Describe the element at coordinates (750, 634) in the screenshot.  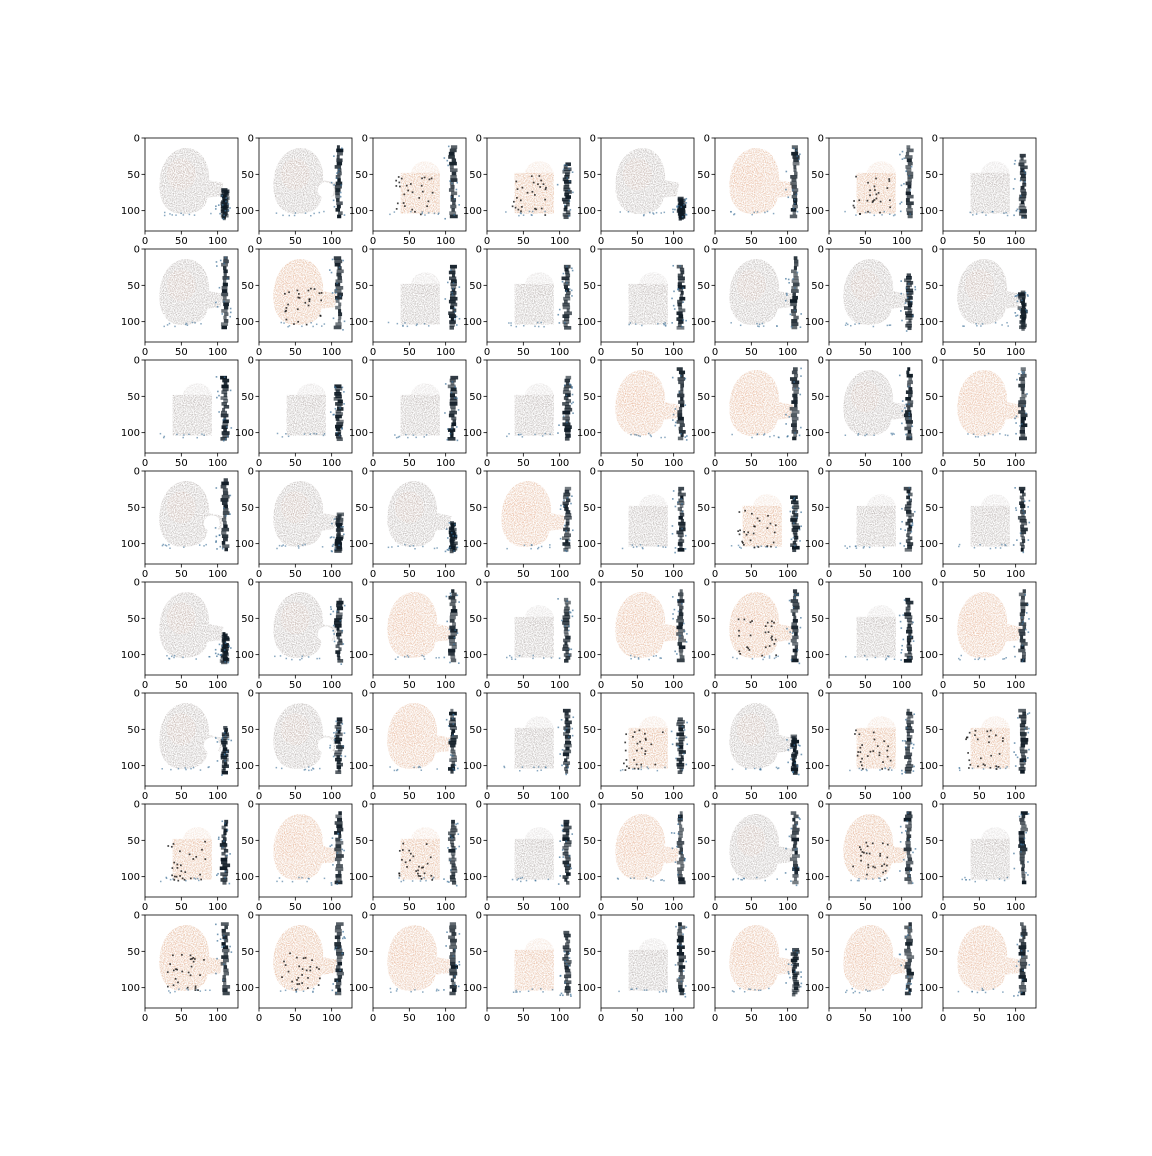
I see `panel-38: 0 50 100 0 50 100` at that location.